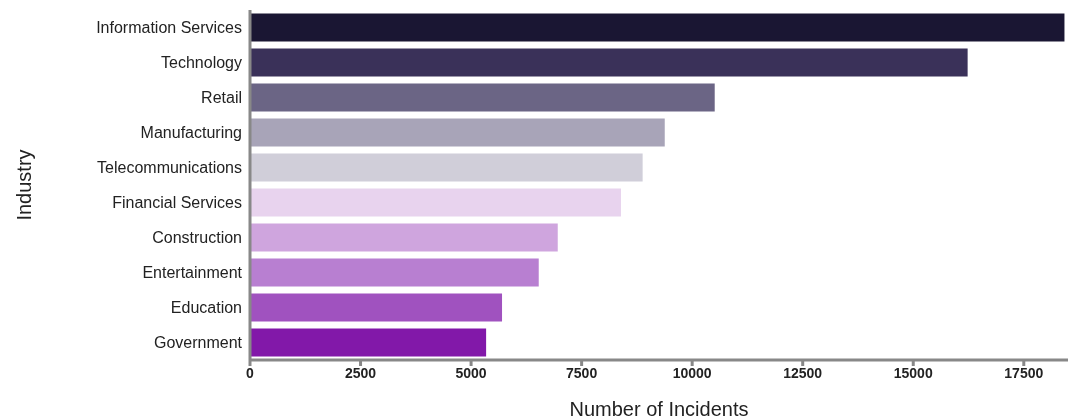  I want to click on x-tick-label: 2500, so click(360, 372).